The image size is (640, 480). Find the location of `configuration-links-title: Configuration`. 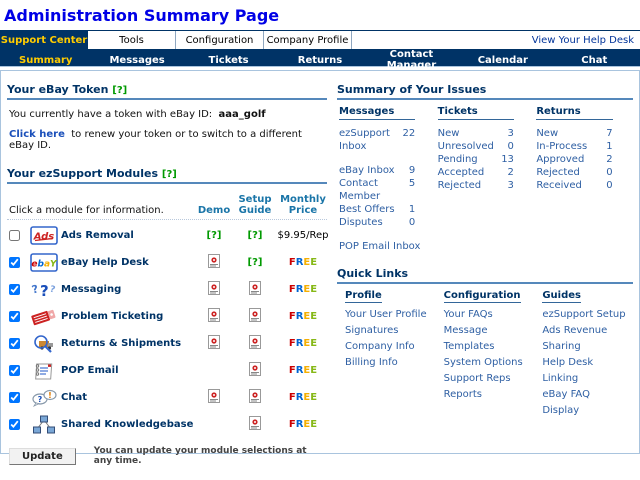

configuration-links-title: Configuration is located at coordinates (482, 296).